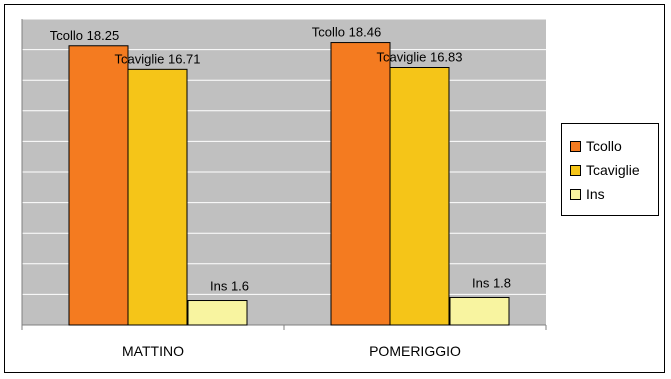  Describe the element at coordinates (229, 286) in the screenshot. I see `data-label-ins: Ins 1.6` at that location.